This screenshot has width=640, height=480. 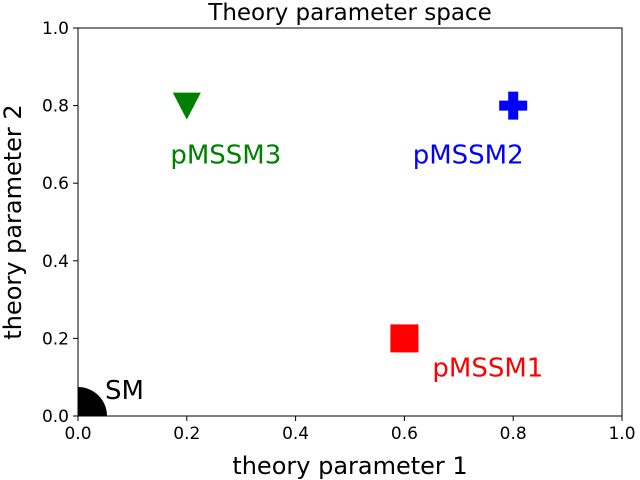 I want to click on x-tick-label: 0.8, so click(x=513, y=434).